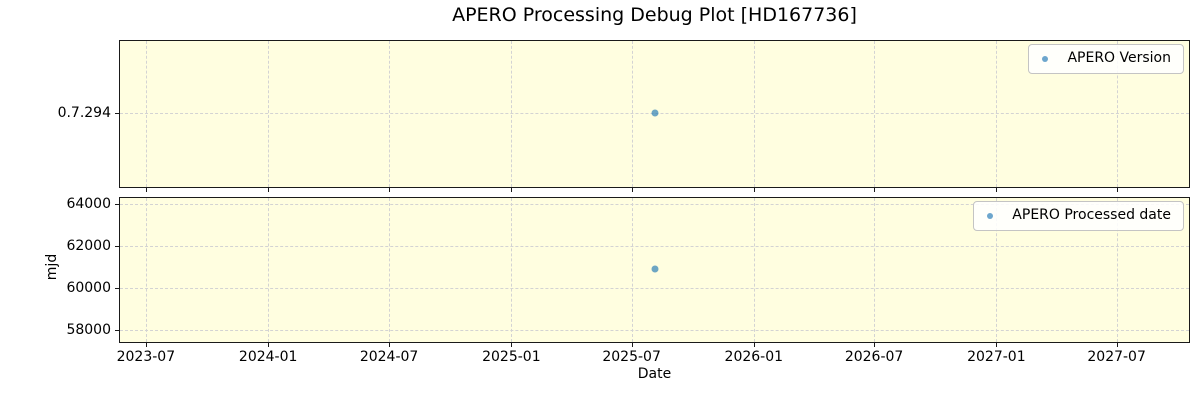 The width and height of the screenshot is (1200, 400). I want to click on figure-title: APERO Processing Debug Plot [HD167736], so click(654, 15).